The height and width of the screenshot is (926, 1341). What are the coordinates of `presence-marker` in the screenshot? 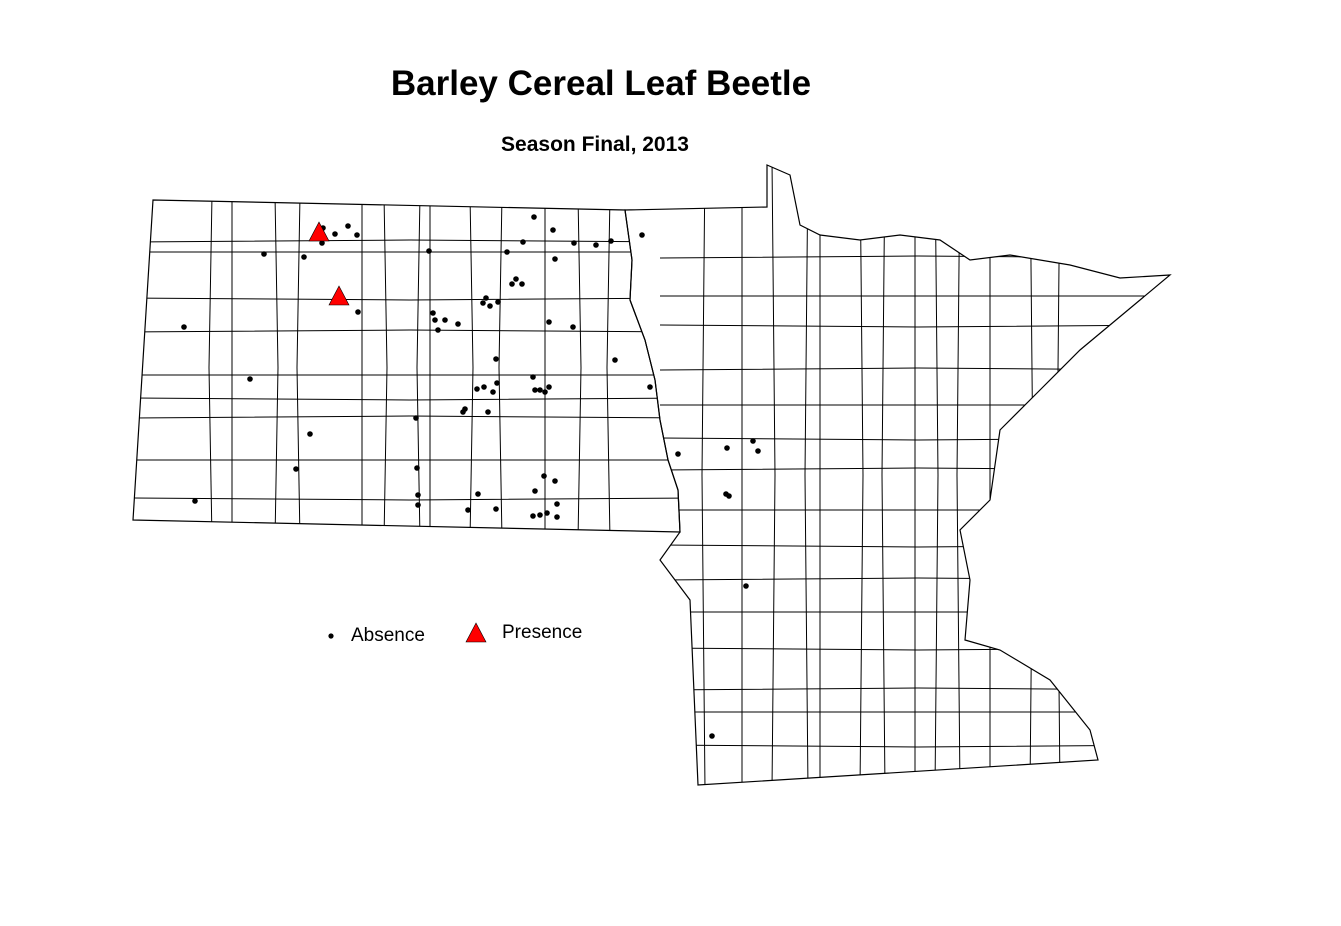 It's located at (339, 295).